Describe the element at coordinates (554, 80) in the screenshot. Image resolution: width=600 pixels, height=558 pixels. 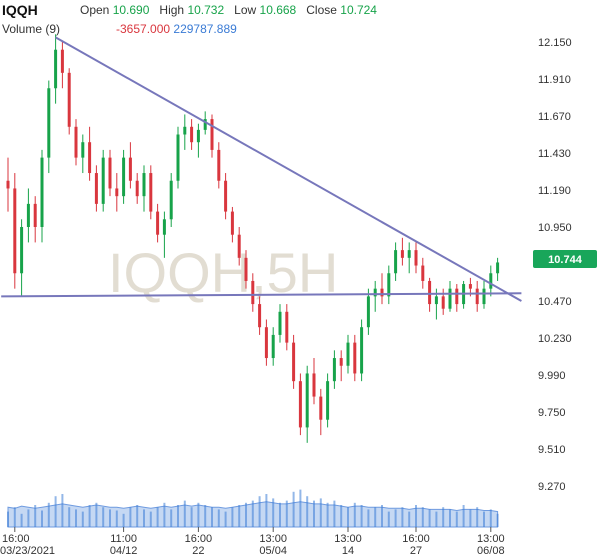
I see `y-tick-label: 11.910` at that location.